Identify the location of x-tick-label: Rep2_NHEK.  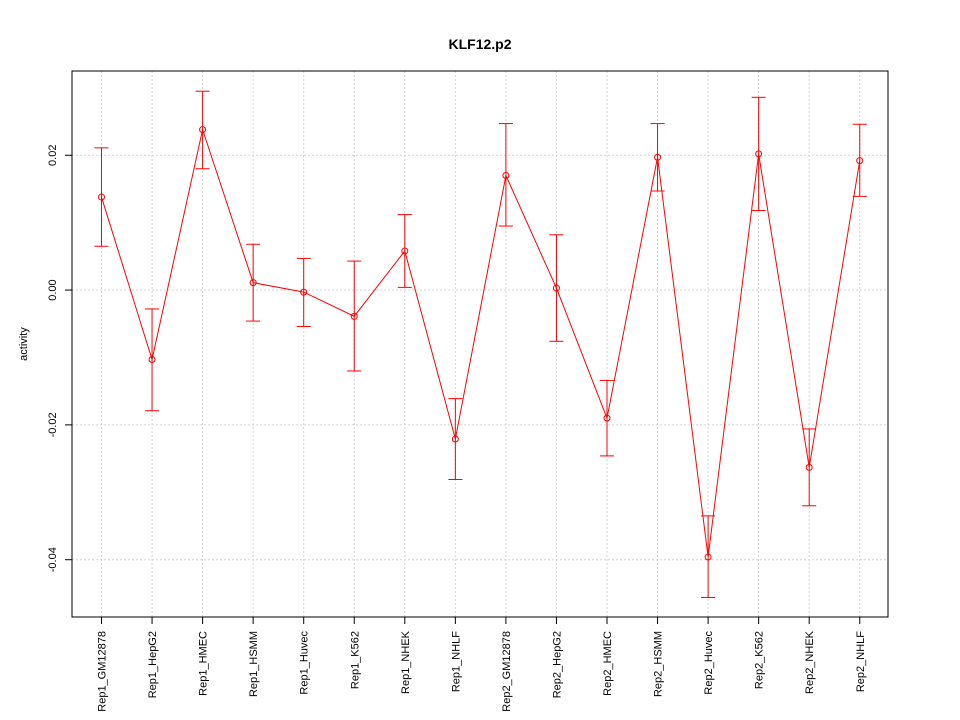
(810, 662).